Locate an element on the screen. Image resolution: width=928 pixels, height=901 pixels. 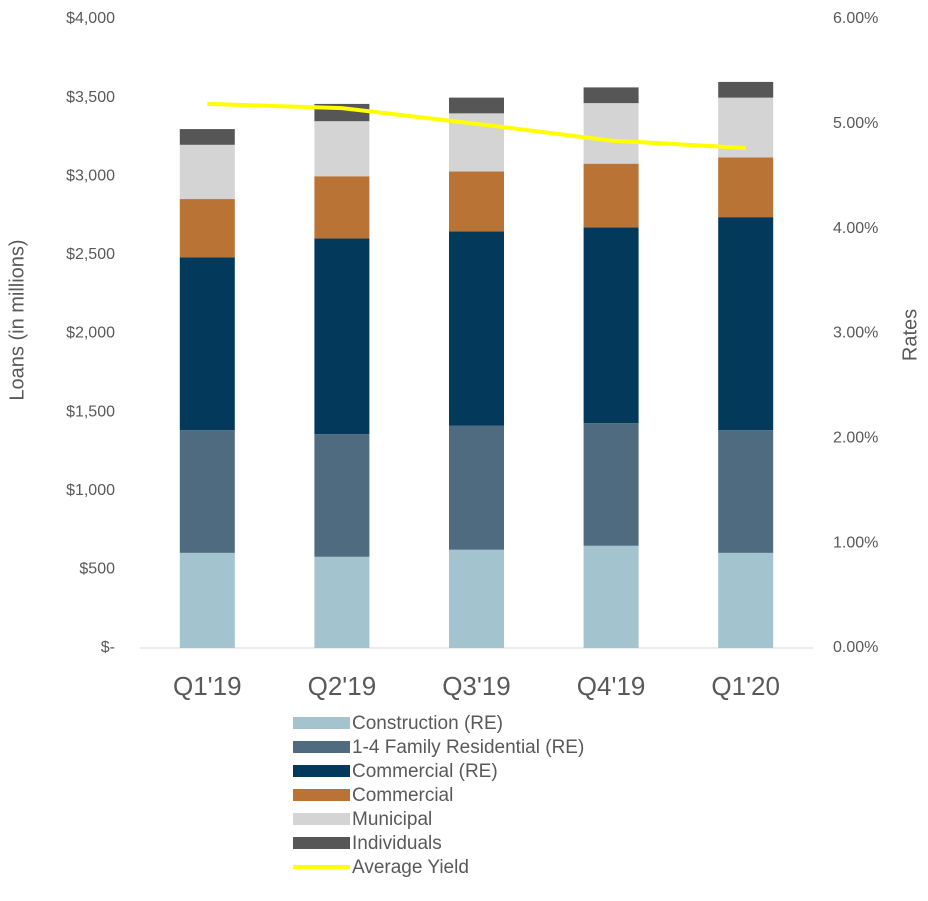
y2-tick-label: 6.00% is located at coordinates (855, 18).